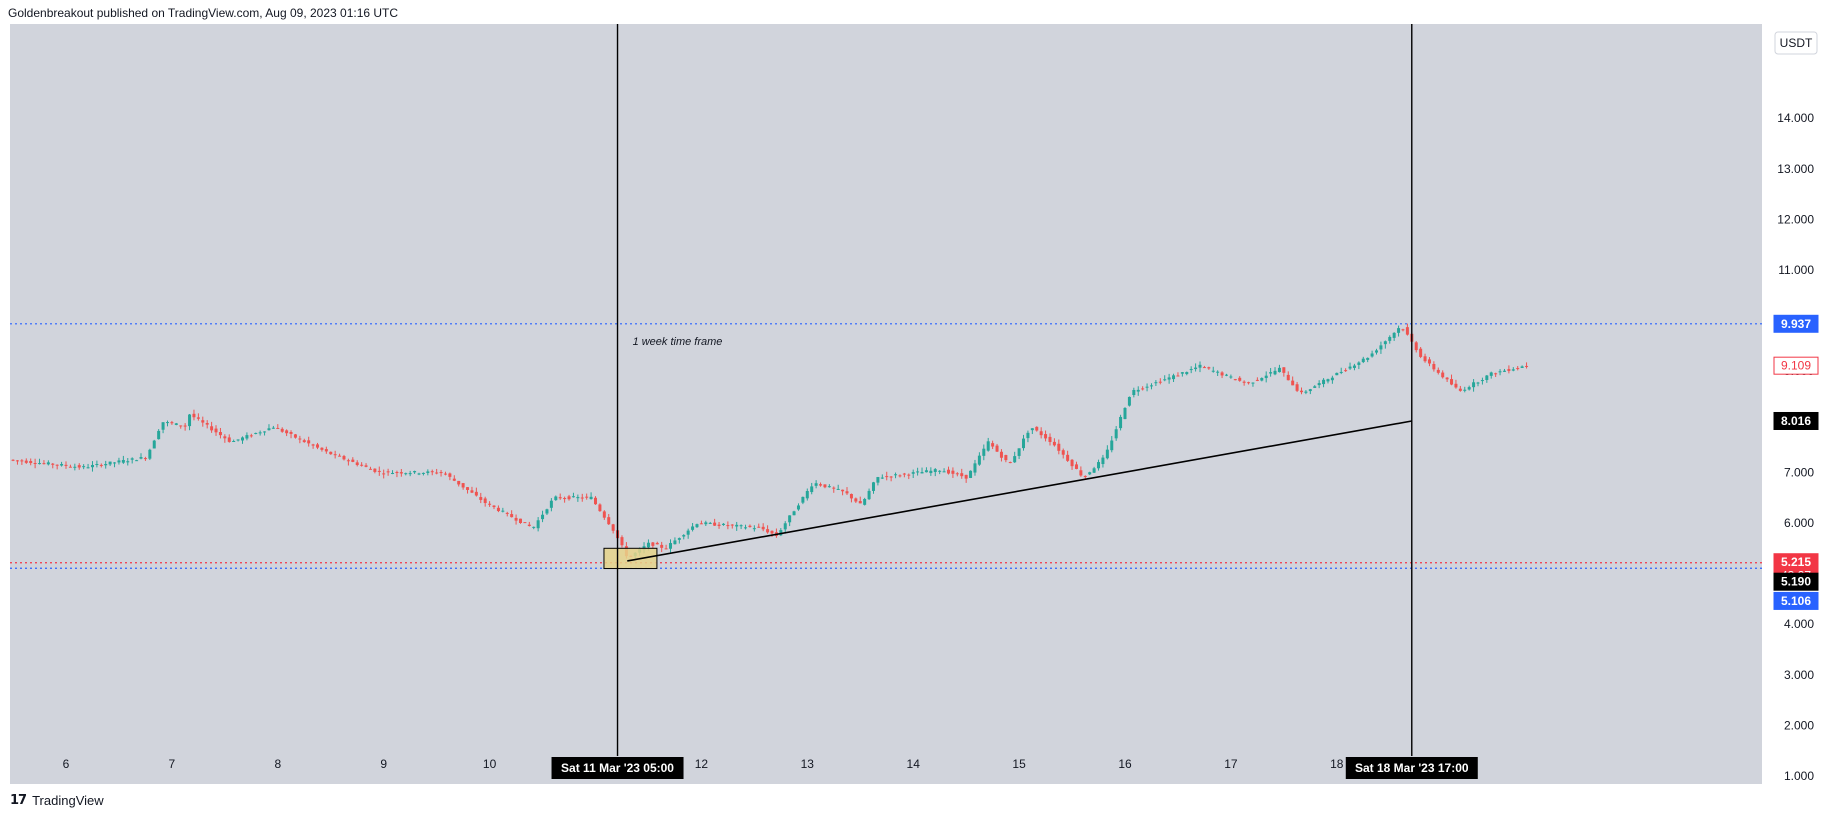  I want to click on price-tick-5: 6.000, so click(1799, 523).